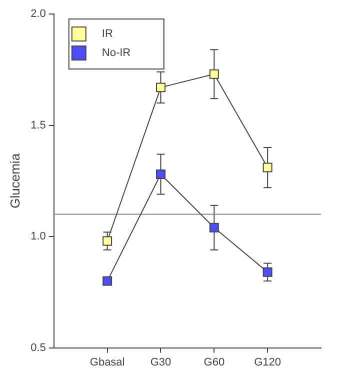 This screenshot has width=347, height=382. What do you see at coordinates (107, 34) in the screenshot?
I see `legend-label: IR` at bounding box center [107, 34].